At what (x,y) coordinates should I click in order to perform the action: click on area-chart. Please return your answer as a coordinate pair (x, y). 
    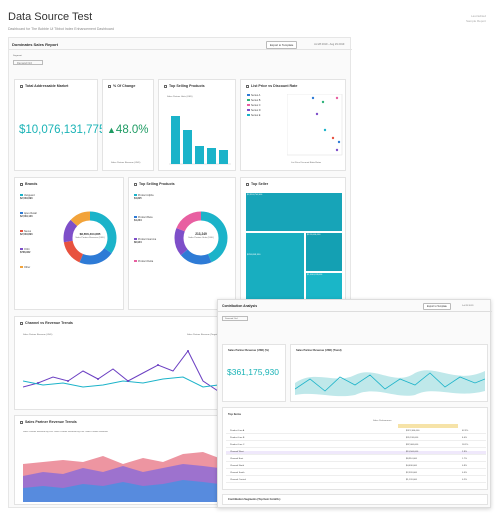
    Looking at the image, I should click on (121, 477).